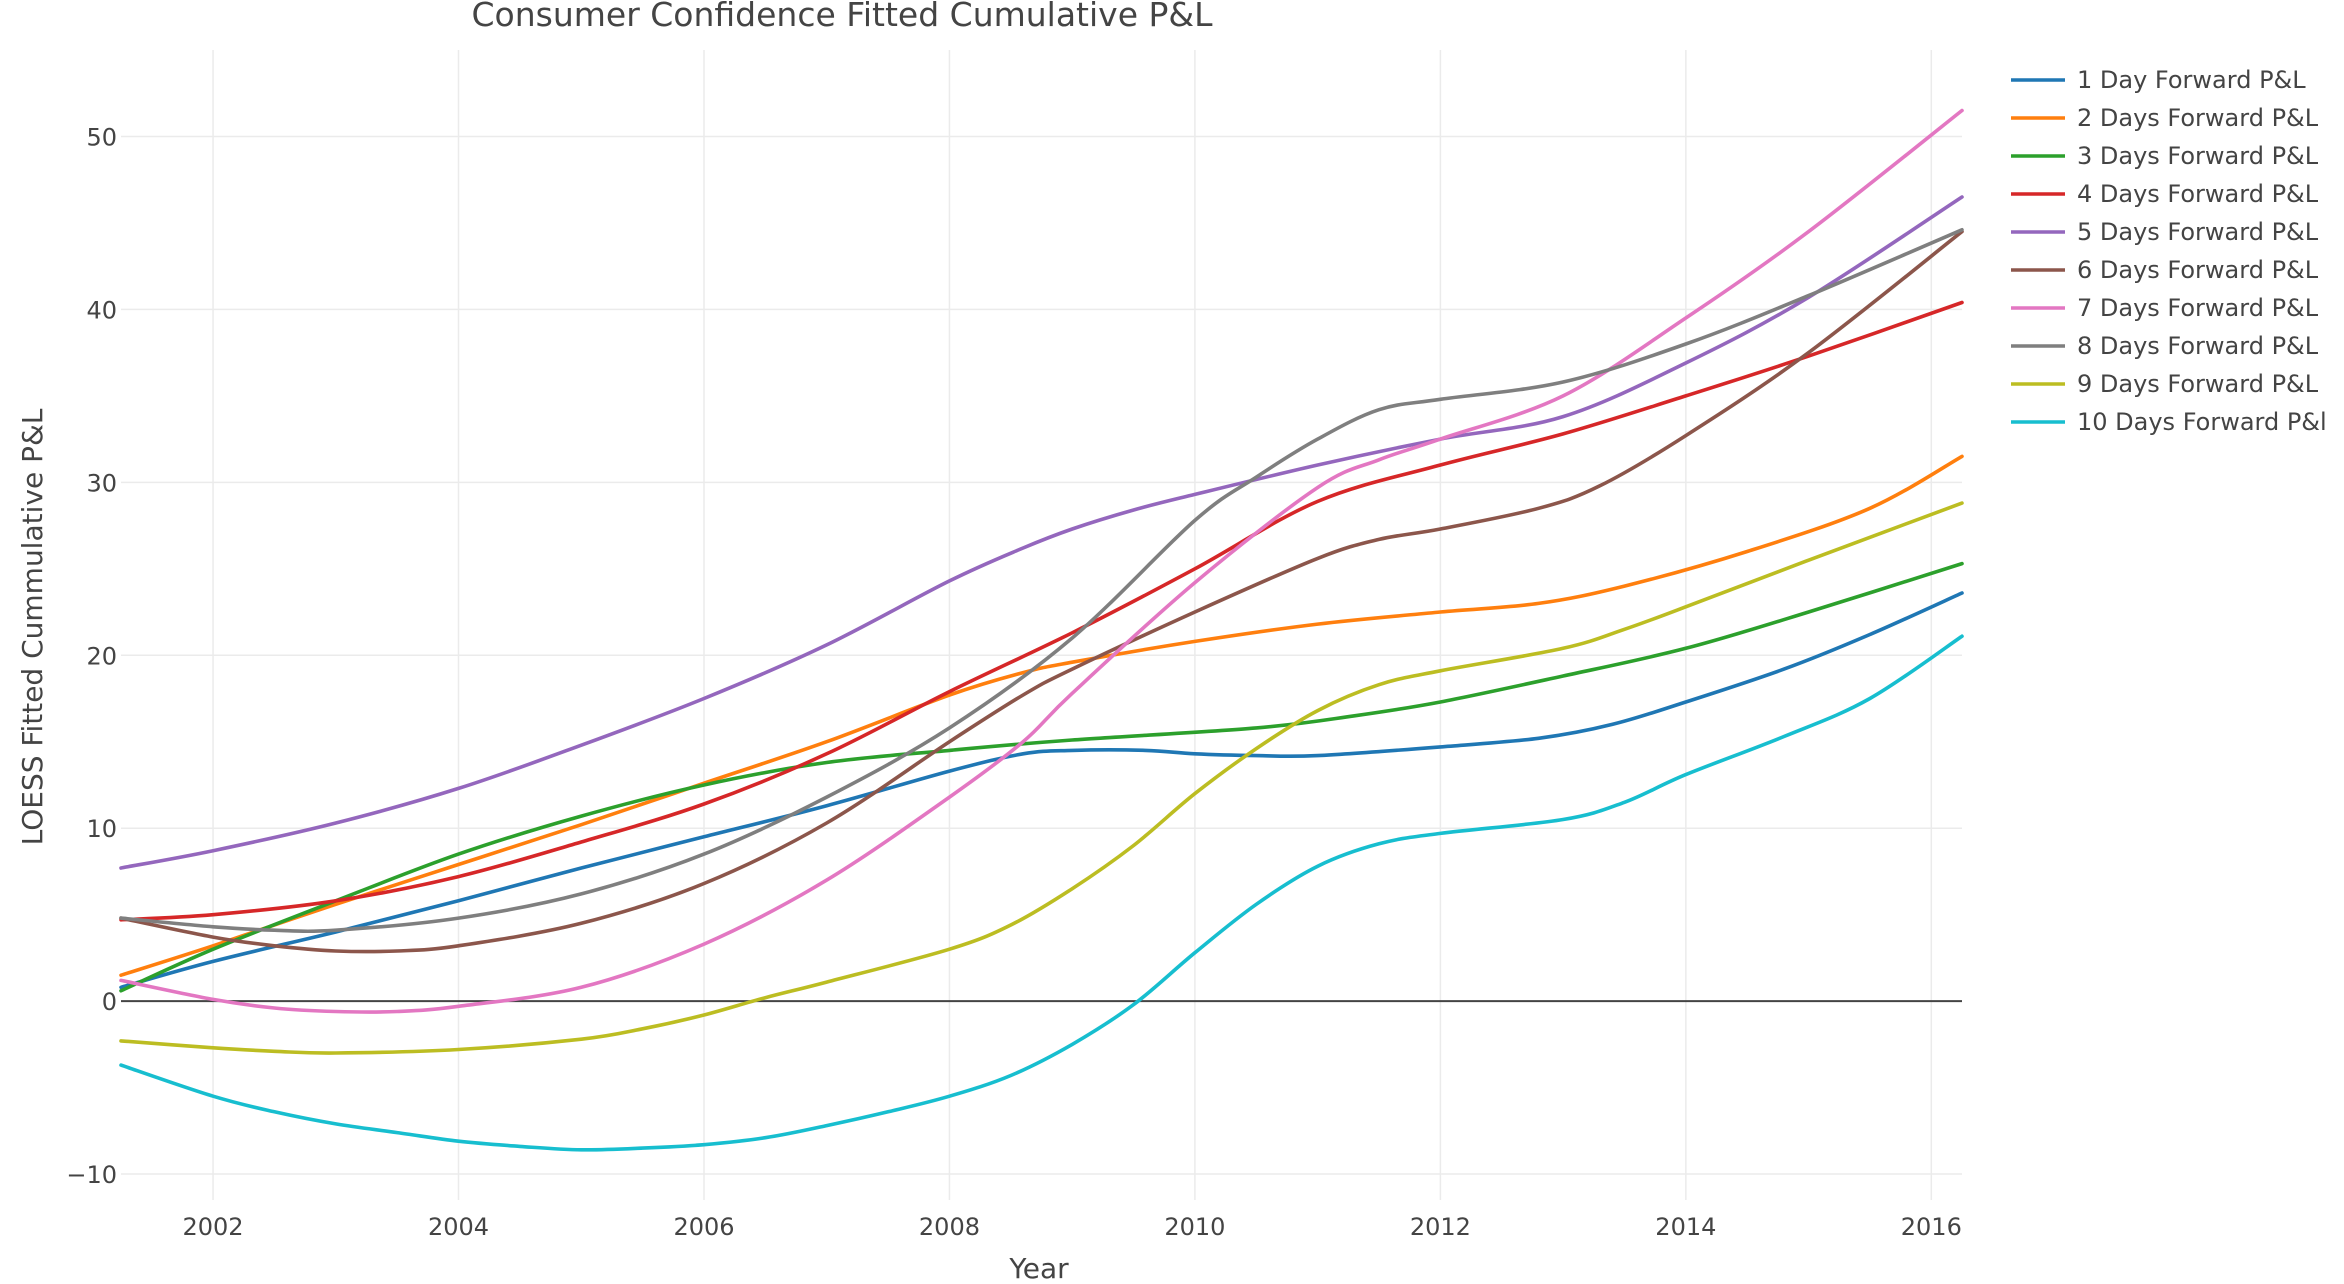 The height and width of the screenshot is (1284, 2344). Describe the element at coordinates (1194, 1227) in the screenshot. I see `x-tick-label: 2010` at that location.